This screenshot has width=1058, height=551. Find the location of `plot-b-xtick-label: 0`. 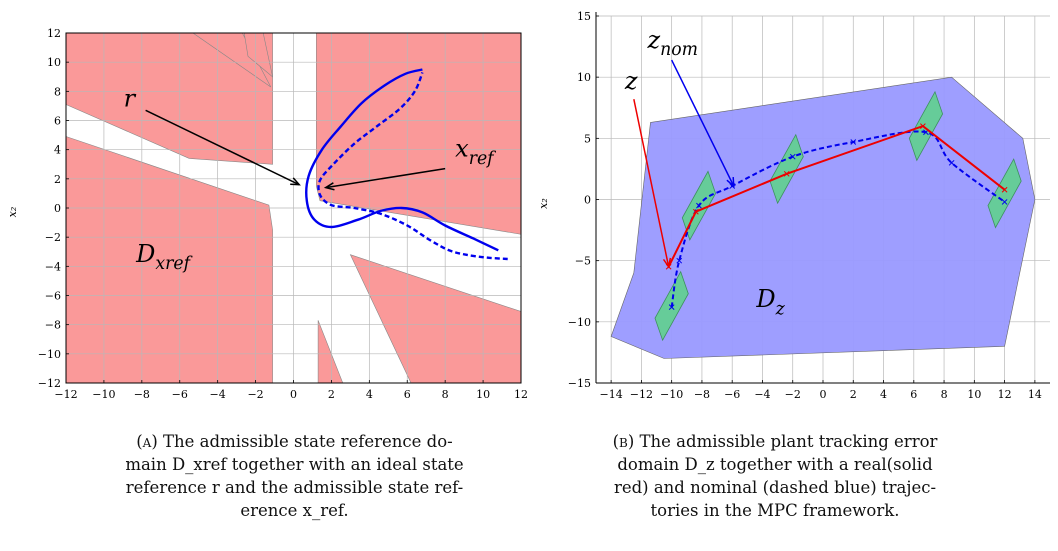

plot-b-xtick-label: 0 is located at coordinates (823, 394).